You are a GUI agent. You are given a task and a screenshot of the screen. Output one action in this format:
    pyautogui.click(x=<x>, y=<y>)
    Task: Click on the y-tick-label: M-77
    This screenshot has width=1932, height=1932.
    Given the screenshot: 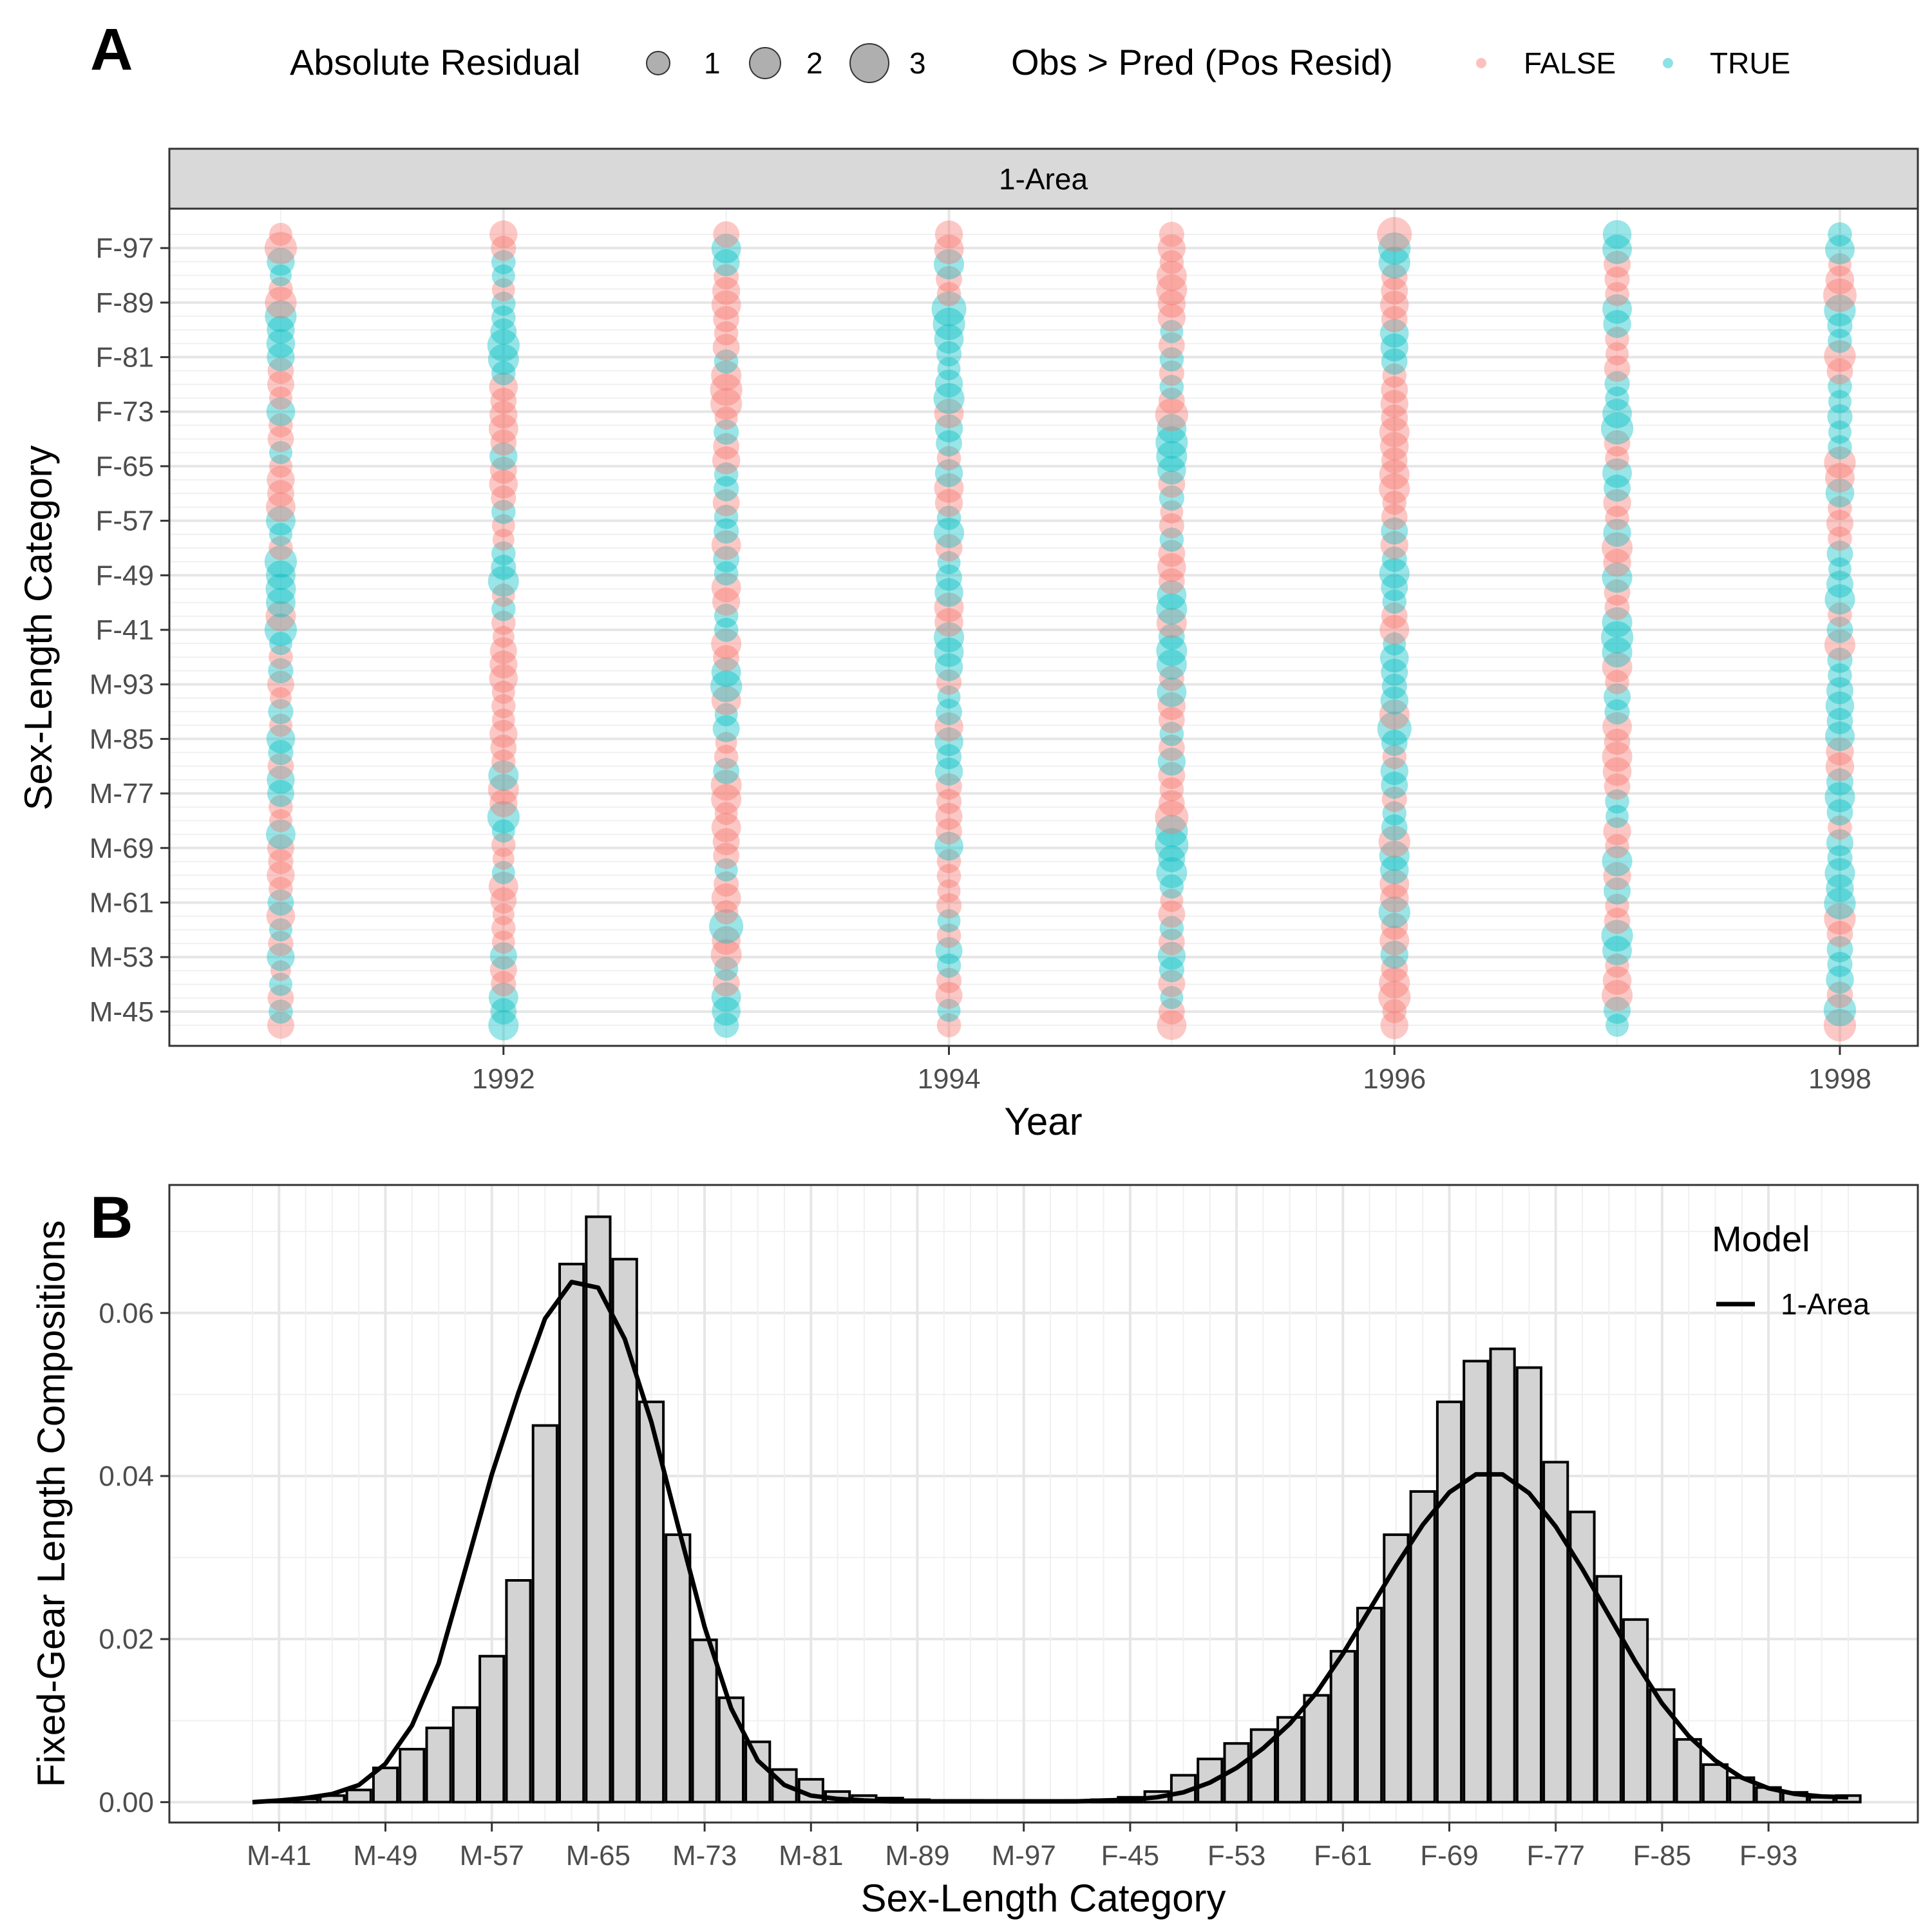 What is the action you would take?
    pyautogui.click(x=122, y=794)
    